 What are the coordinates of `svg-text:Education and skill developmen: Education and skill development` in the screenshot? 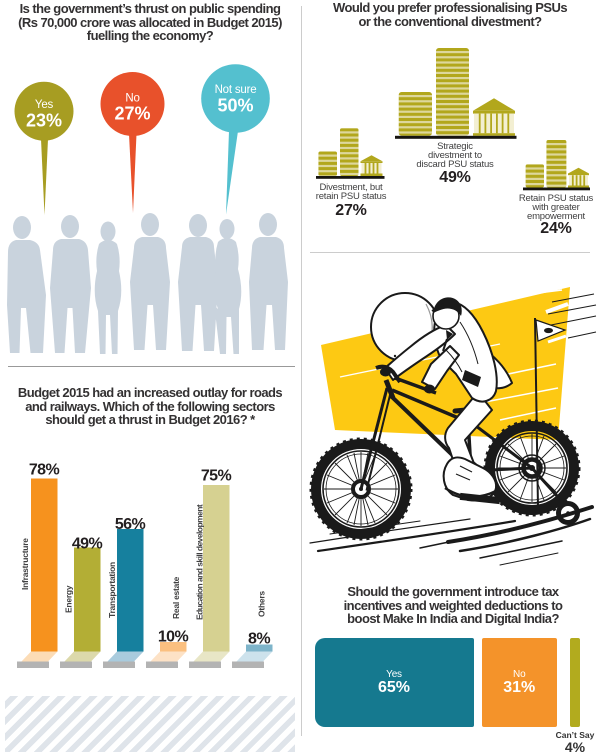 It's located at (200, 562).